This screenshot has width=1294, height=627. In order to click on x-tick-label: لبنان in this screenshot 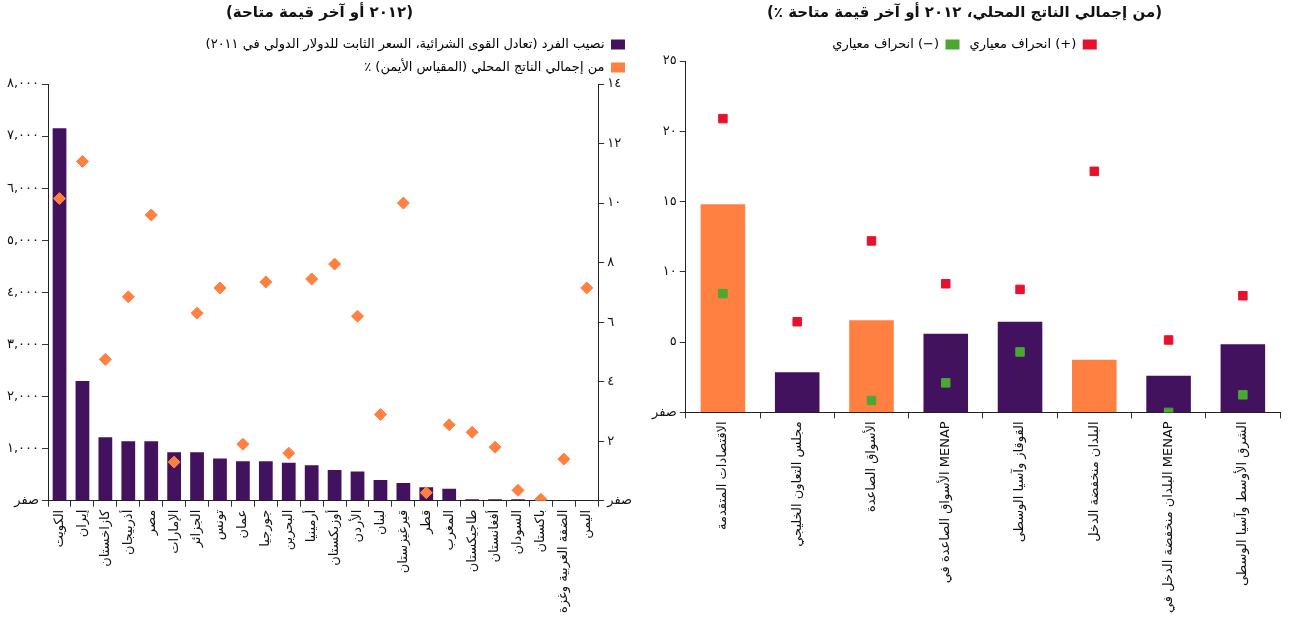, I will do `click(379, 522)`.